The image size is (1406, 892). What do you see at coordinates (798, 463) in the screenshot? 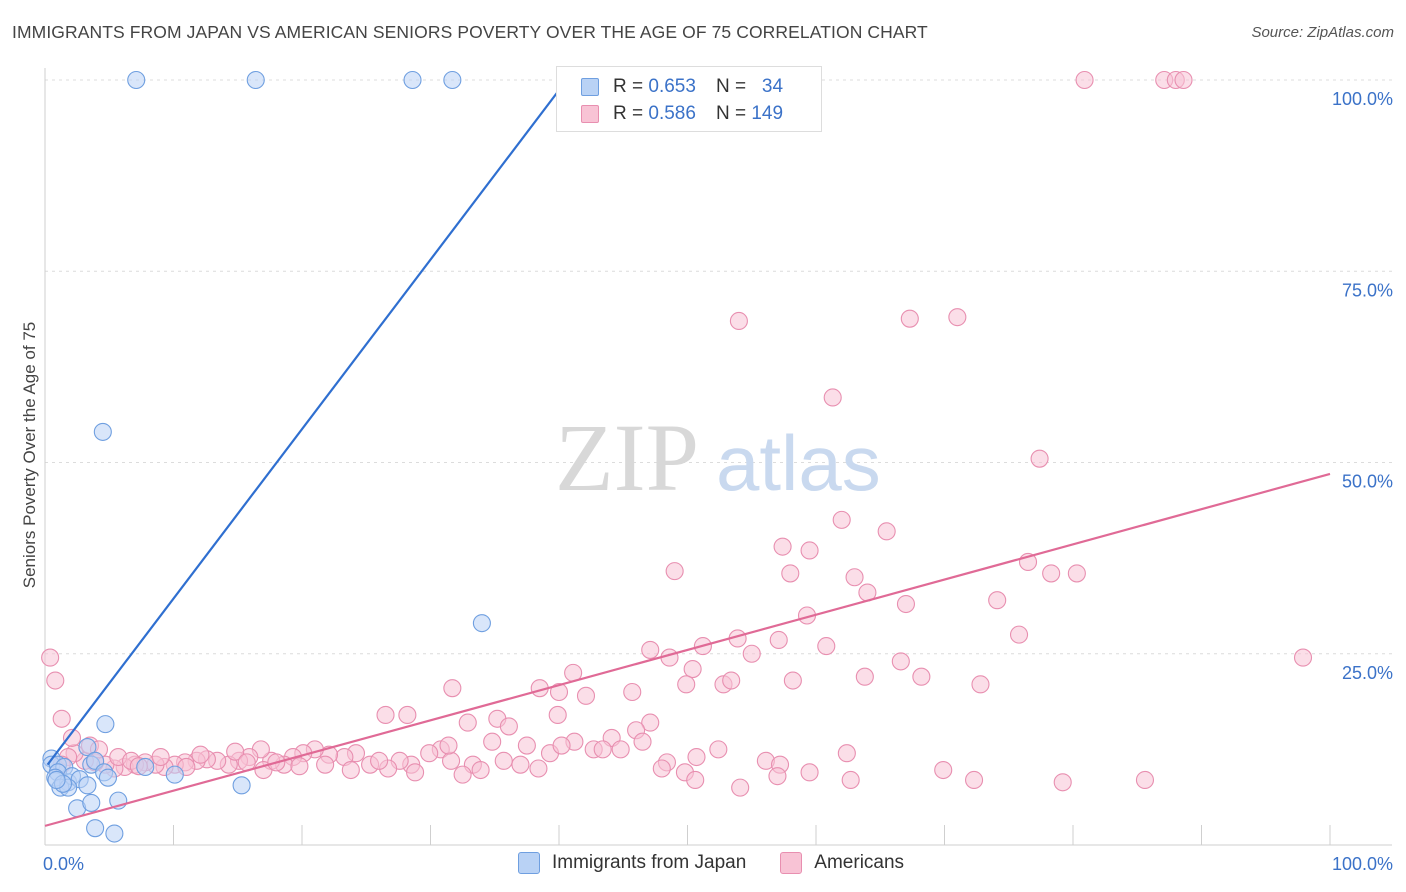
I see `watermark-atlas: atlas` at bounding box center [798, 463].